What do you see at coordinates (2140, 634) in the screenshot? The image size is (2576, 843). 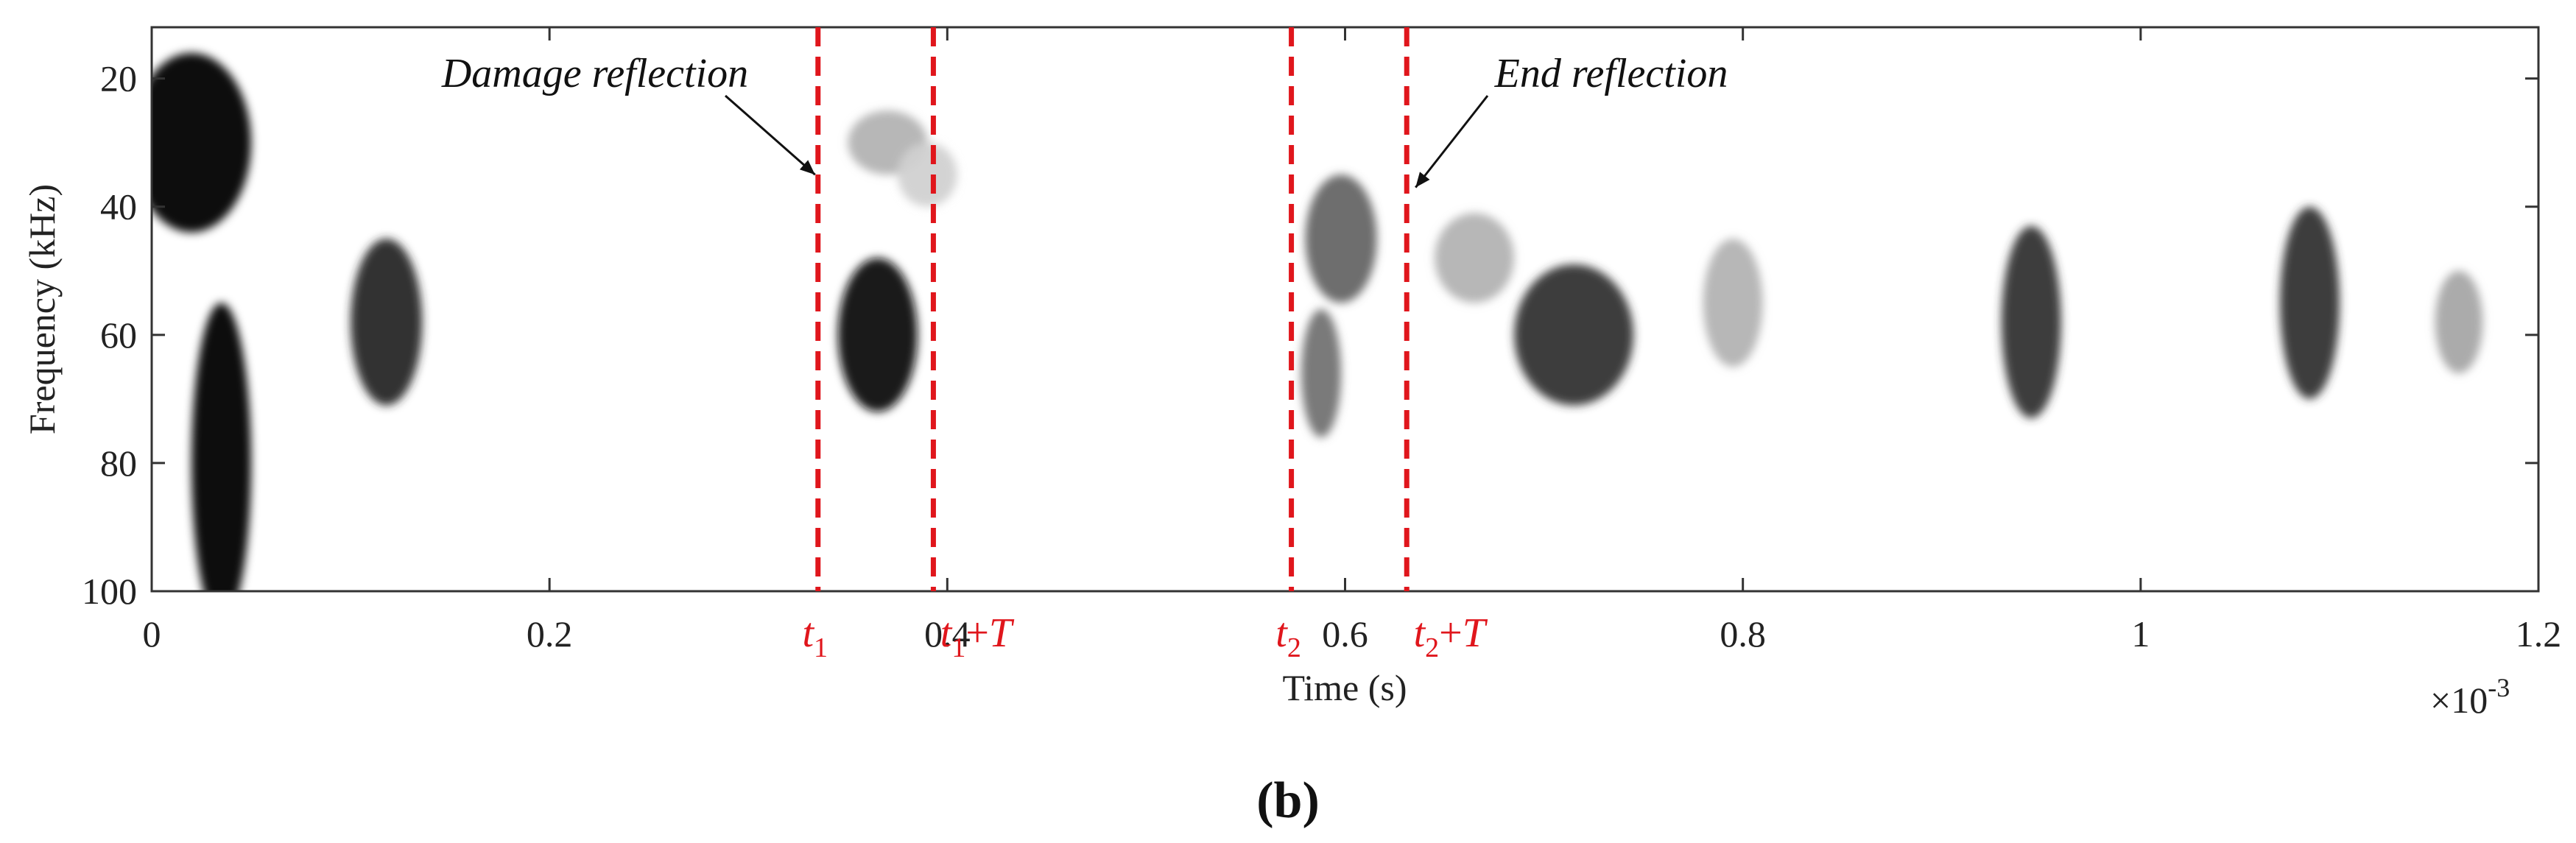 I see `x-tick-label: 1` at bounding box center [2140, 634].